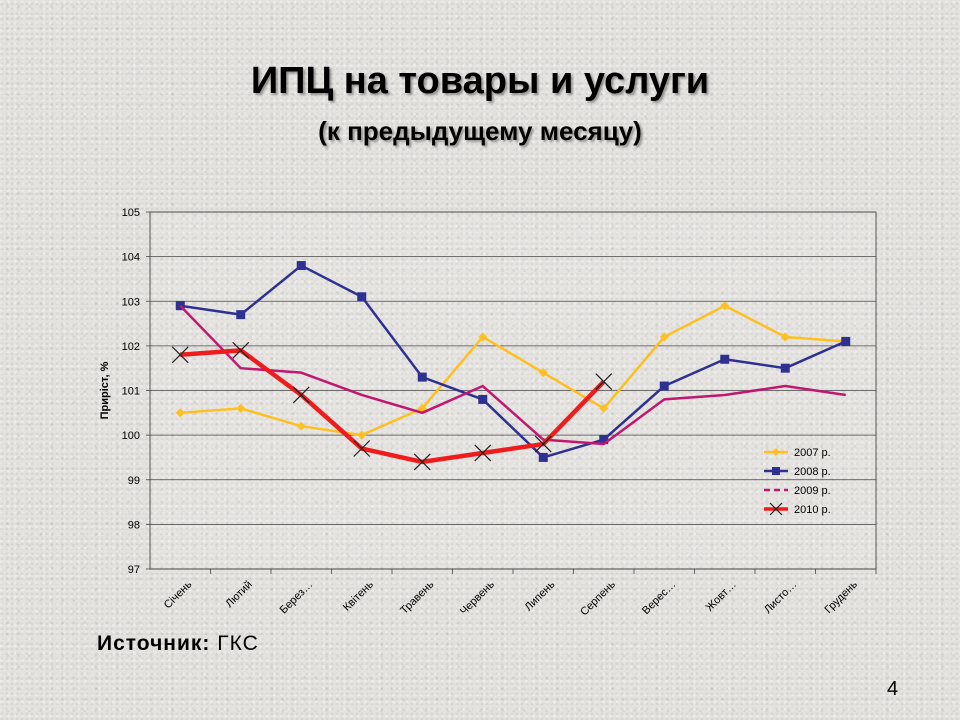  I want to click on source-note: Источник: ГКС, so click(178, 644).